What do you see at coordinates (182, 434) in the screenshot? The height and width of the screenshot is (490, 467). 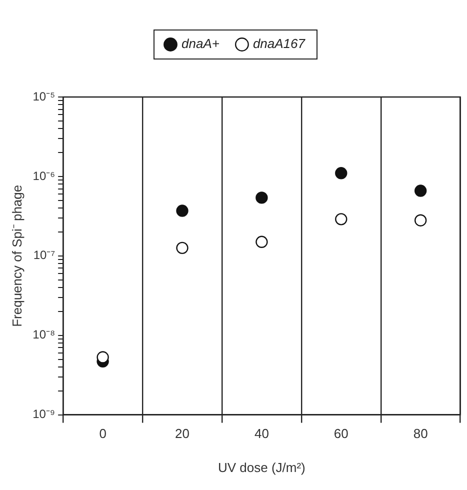 I see `x-tick-label: 20` at bounding box center [182, 434].